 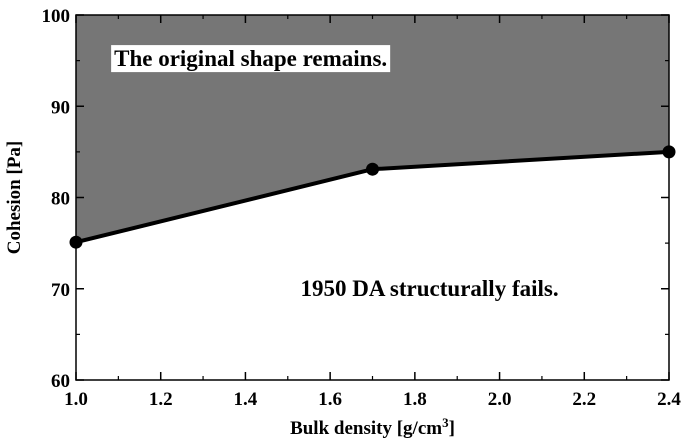 What do you see at coordinates (56, 16) in the screenshot?
I see `y-tick-label: 100` at bounding box center [56, 16].